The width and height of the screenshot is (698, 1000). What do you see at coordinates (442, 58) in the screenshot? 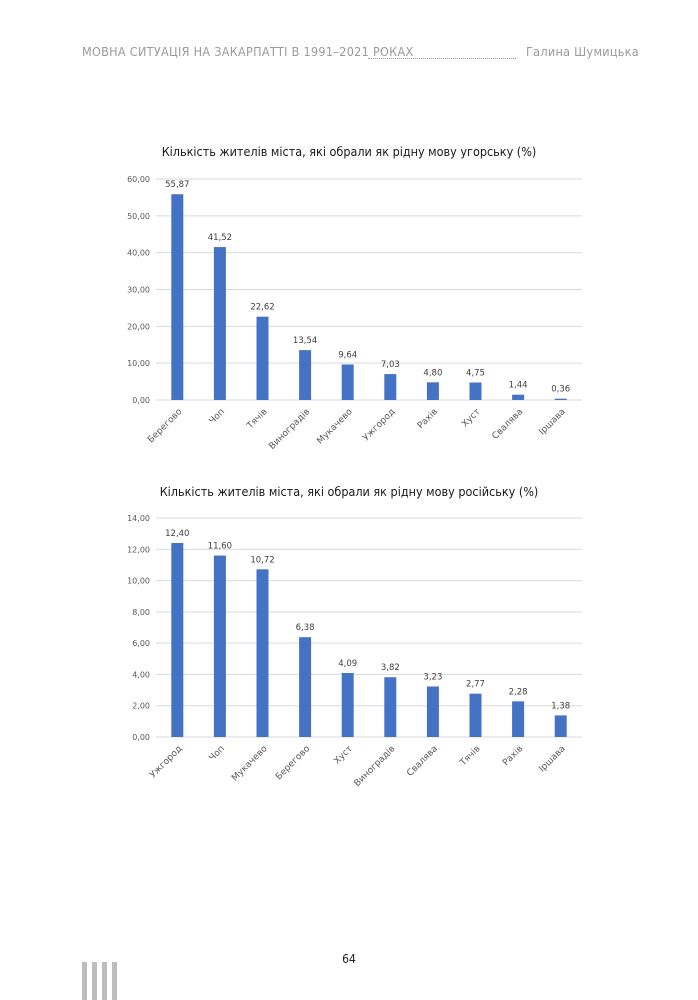
I see `header-dotted-leader` at bounding box center [442, 58].